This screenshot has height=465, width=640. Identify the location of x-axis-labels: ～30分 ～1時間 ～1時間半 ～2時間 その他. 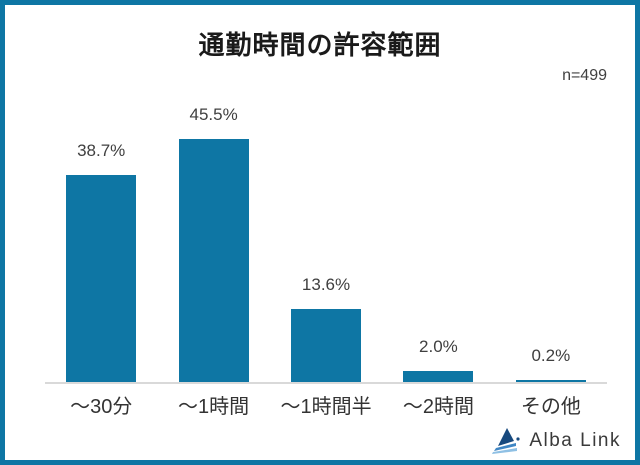
(326, 404).